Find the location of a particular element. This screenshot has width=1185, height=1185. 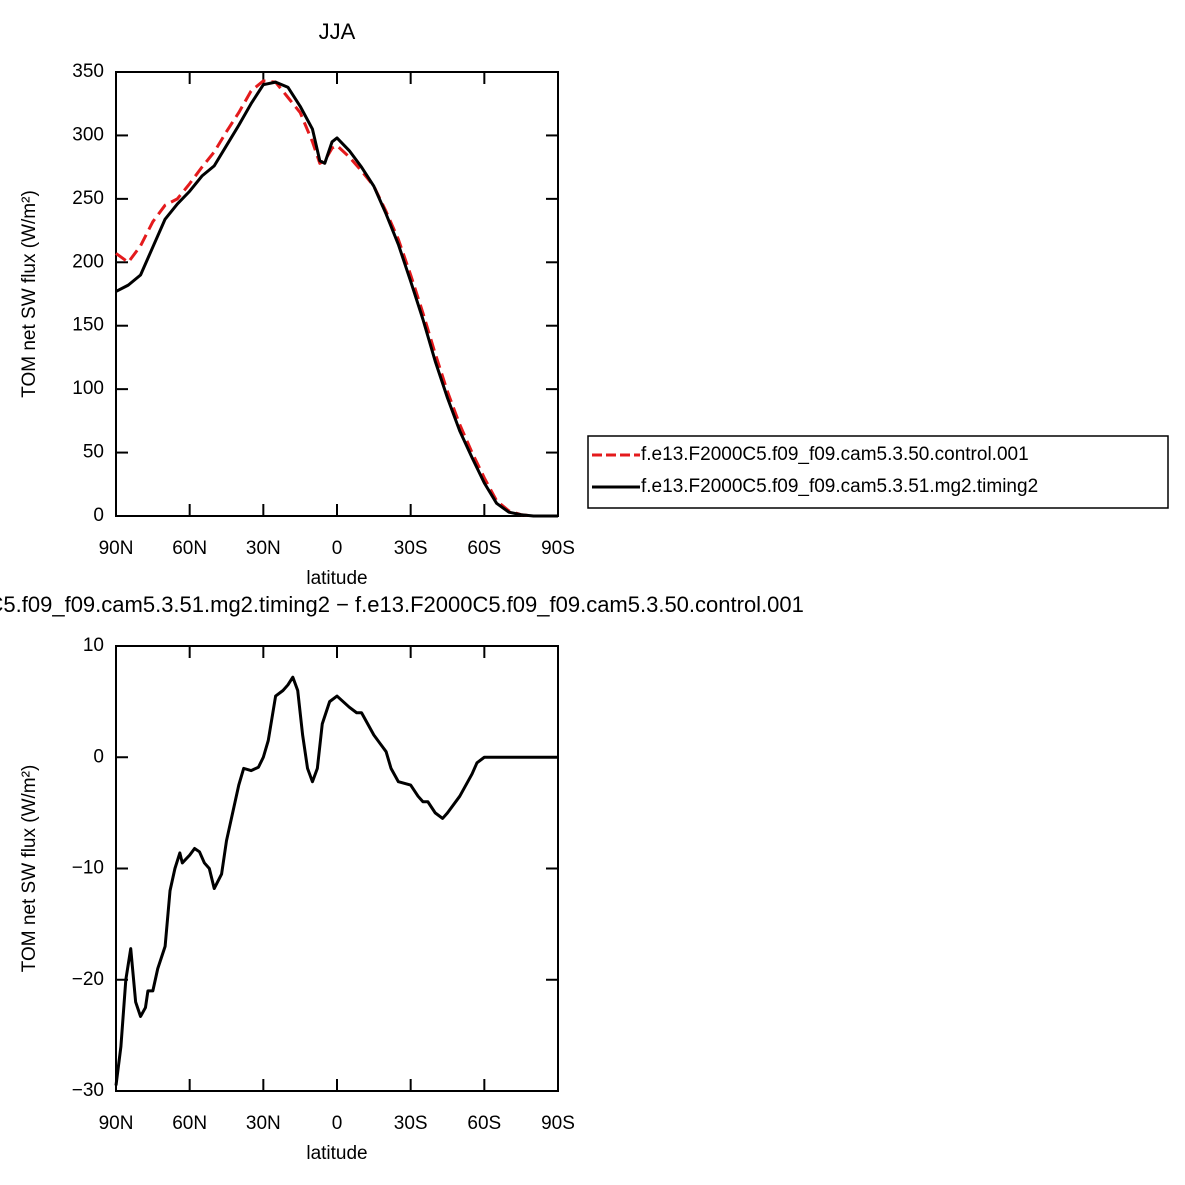

y-tick-label: 10 is located at coordinates (93, 645).